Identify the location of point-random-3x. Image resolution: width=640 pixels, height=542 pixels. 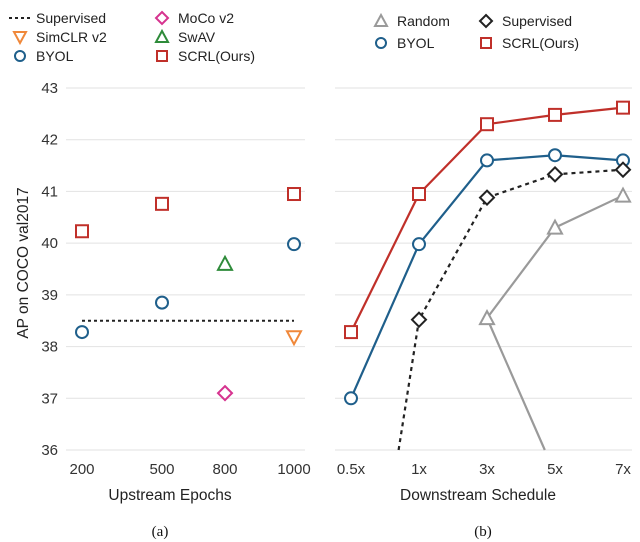
(487, 317).